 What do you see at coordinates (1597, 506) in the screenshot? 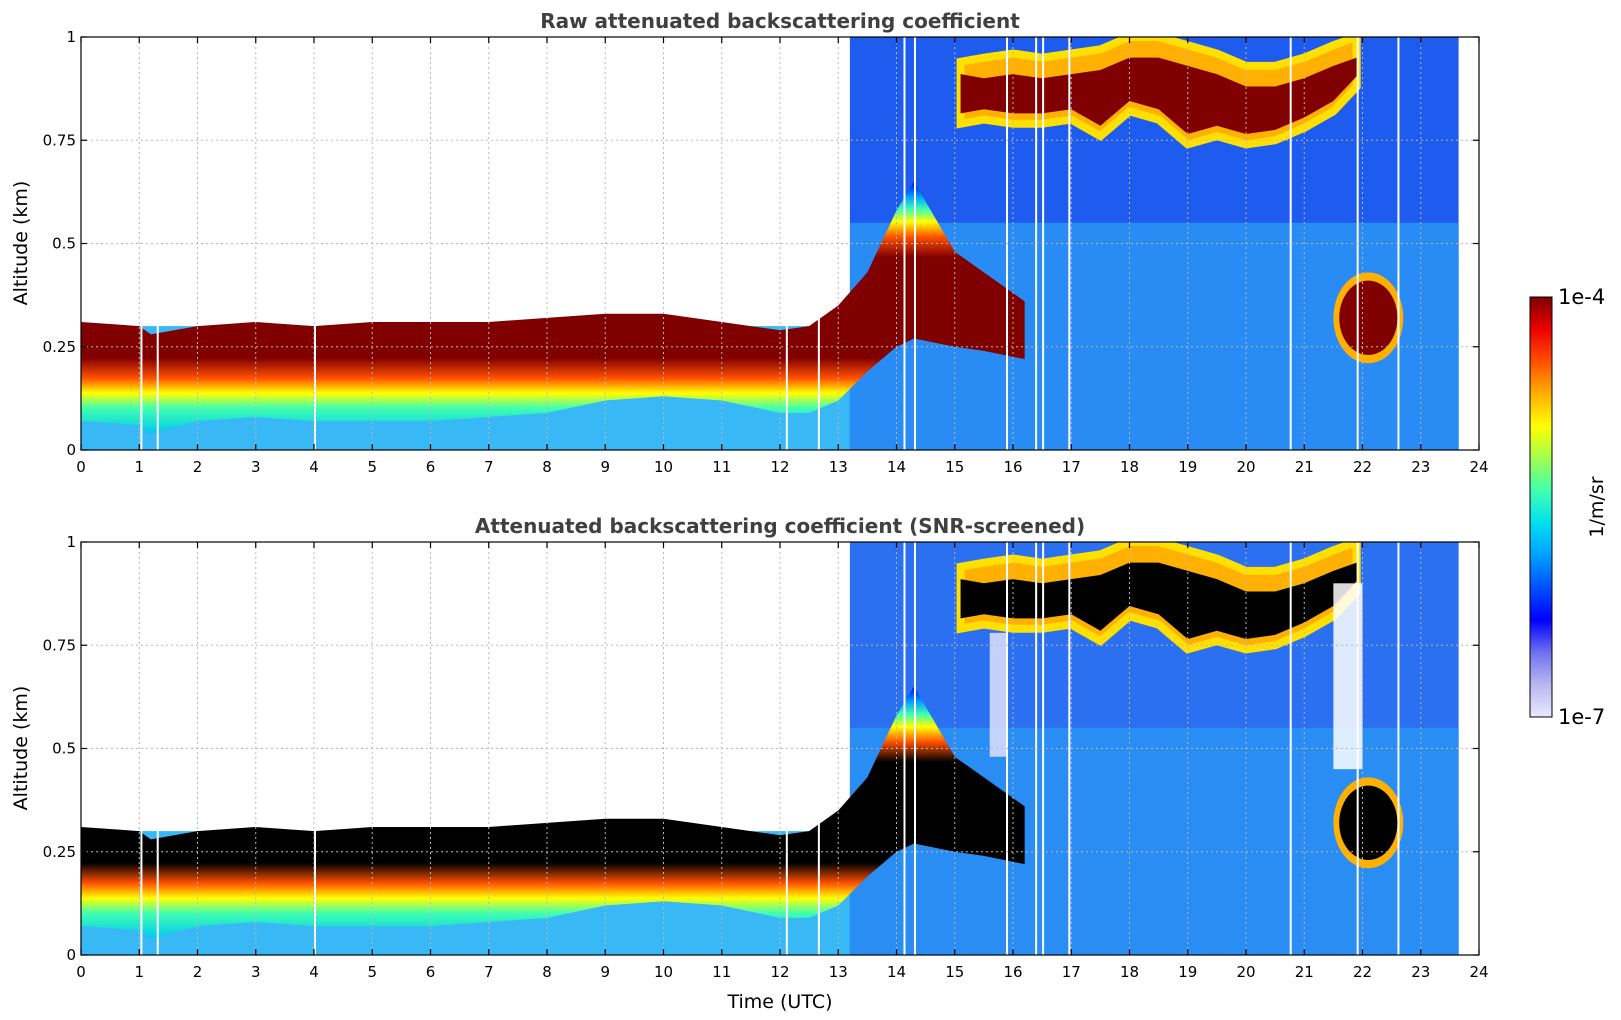
I see `colorbar-unit-label: 1/m/sr` at bounding box center [1597, 506].